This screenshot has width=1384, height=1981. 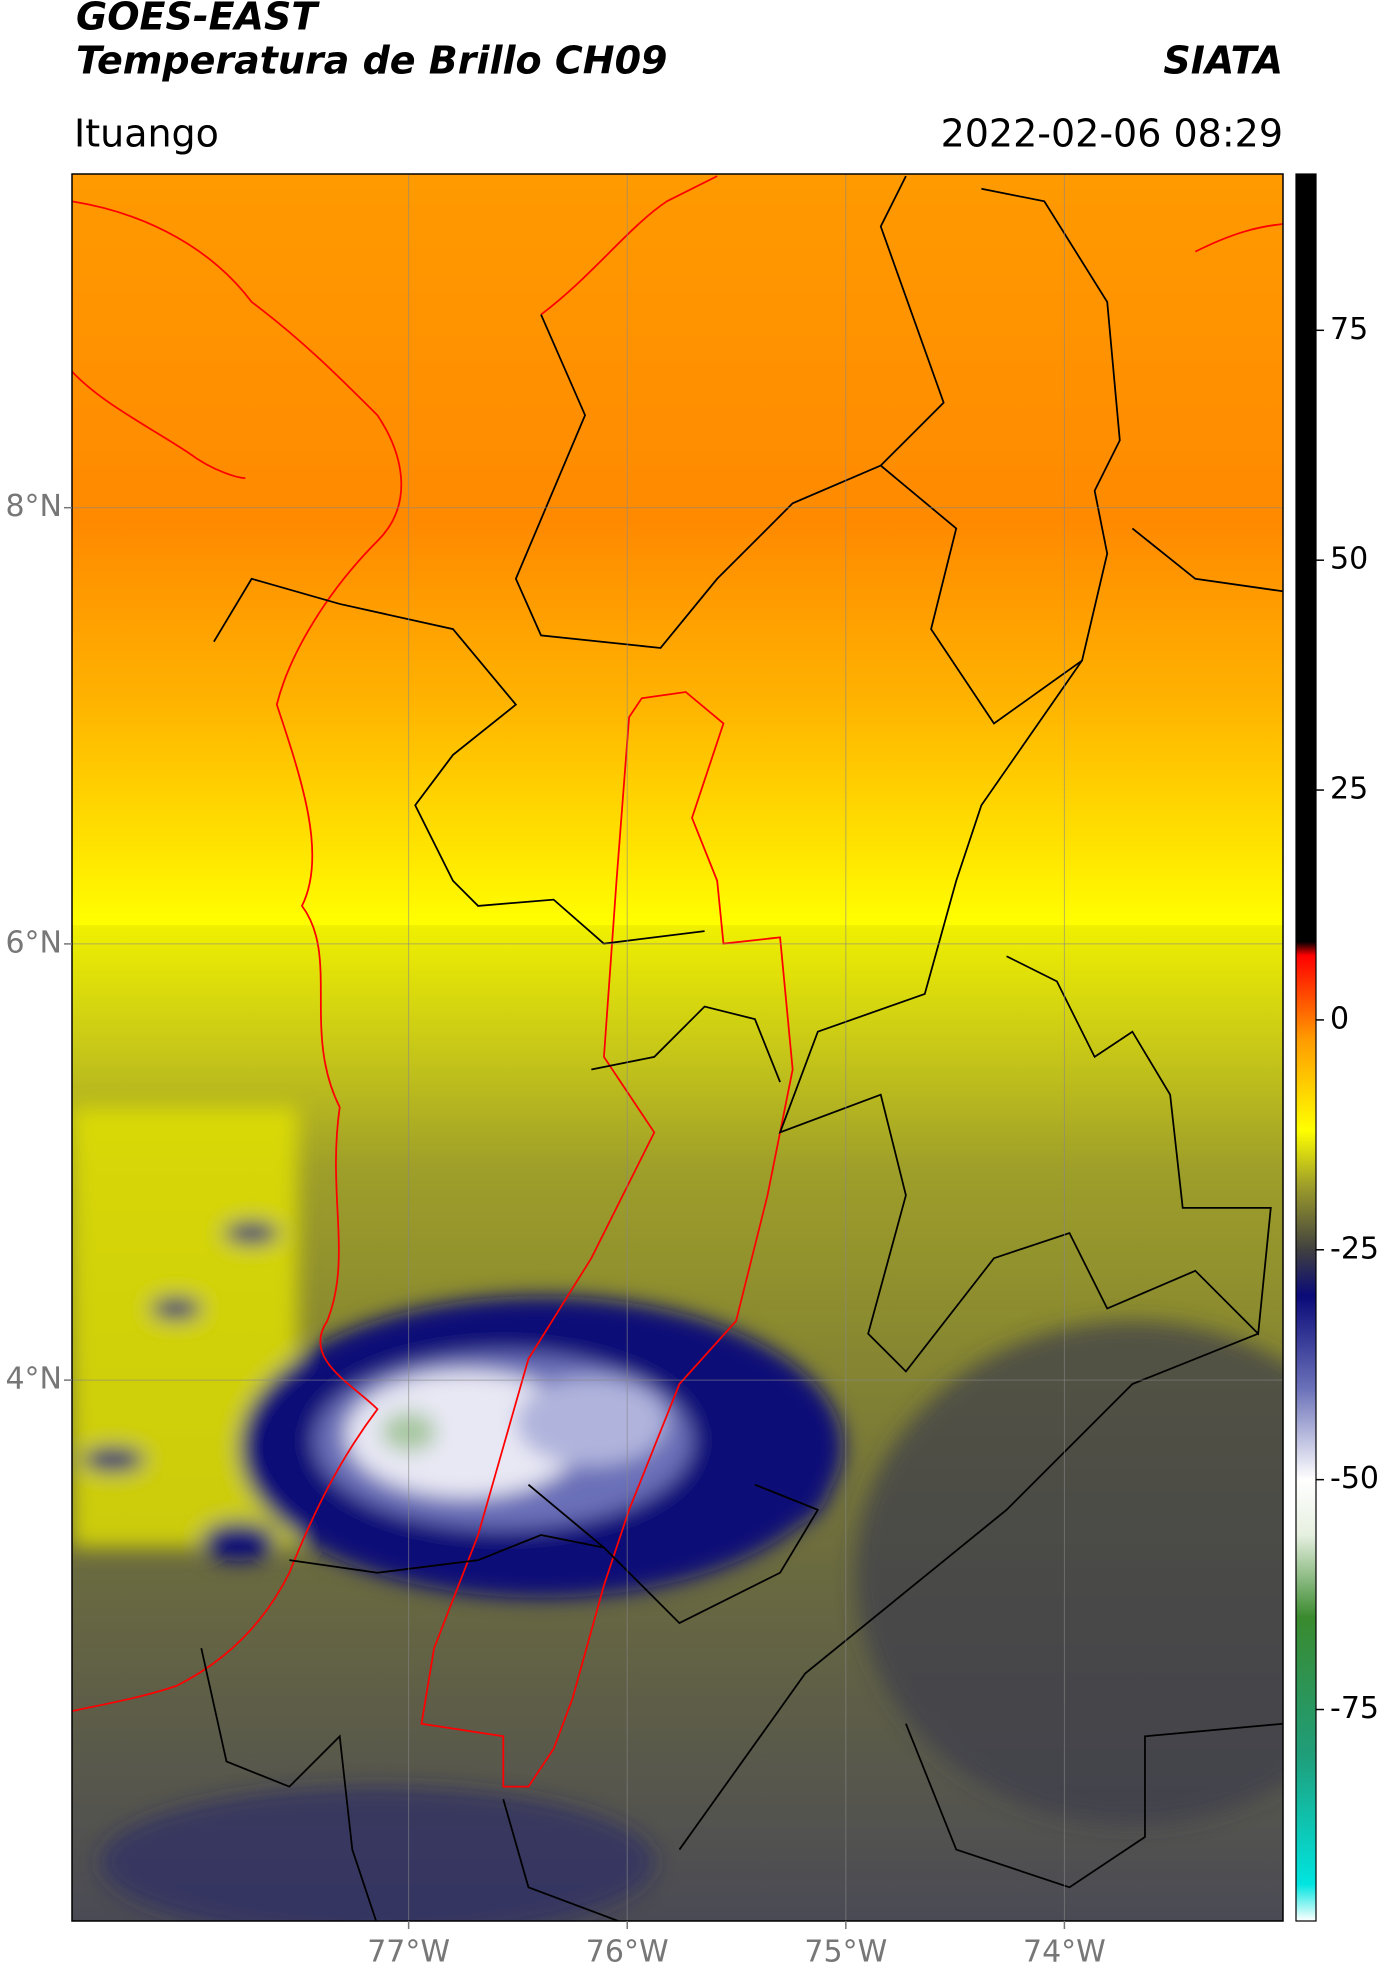 I want to click on colorbar-tick-label: -50, so click(x=1354, y=1478).